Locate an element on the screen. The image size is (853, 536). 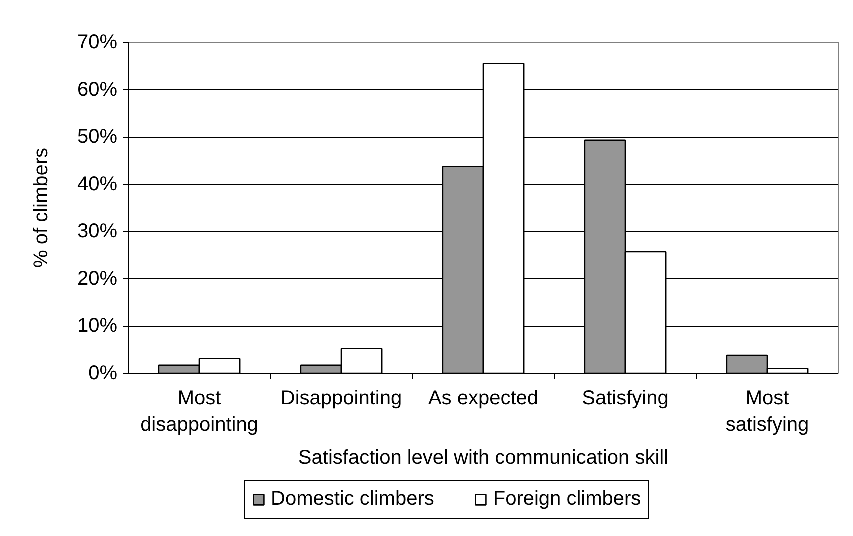
x-tick-label: As expected is located at coordinates (483, 399).